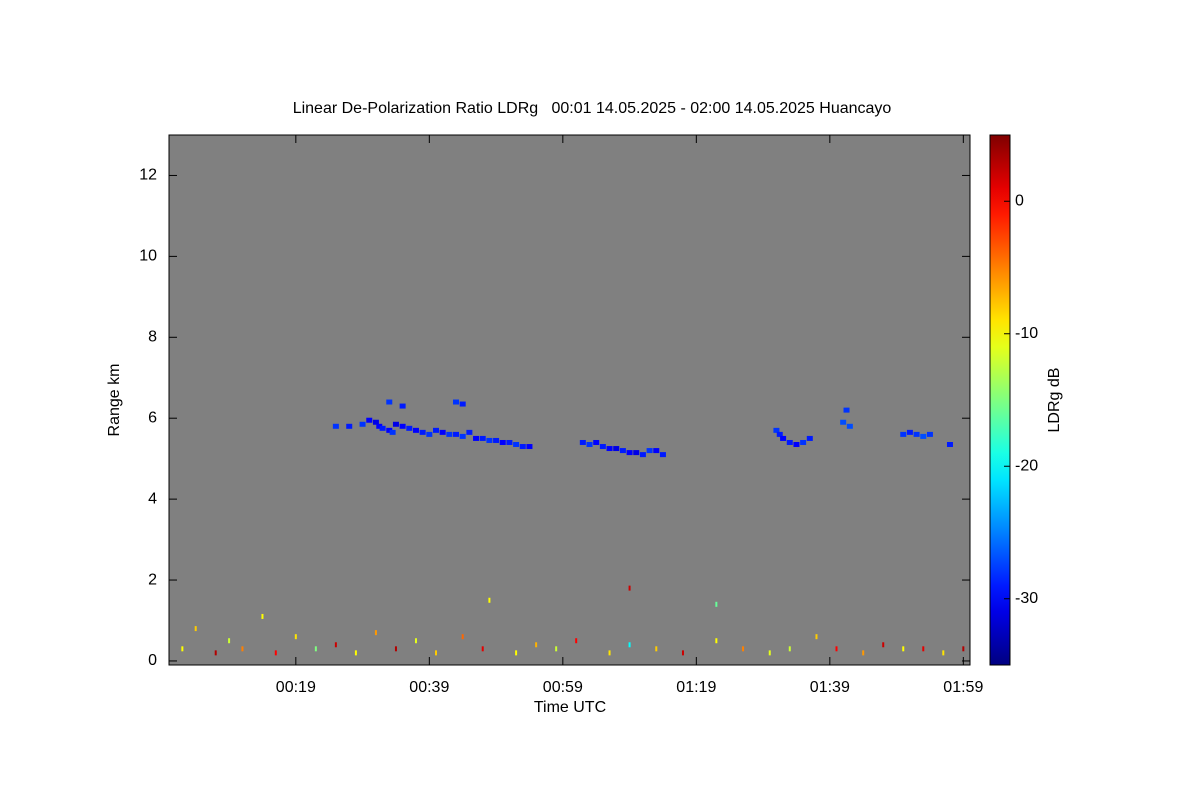  I want to click on y-tick-label: 10, so click(148, 256).